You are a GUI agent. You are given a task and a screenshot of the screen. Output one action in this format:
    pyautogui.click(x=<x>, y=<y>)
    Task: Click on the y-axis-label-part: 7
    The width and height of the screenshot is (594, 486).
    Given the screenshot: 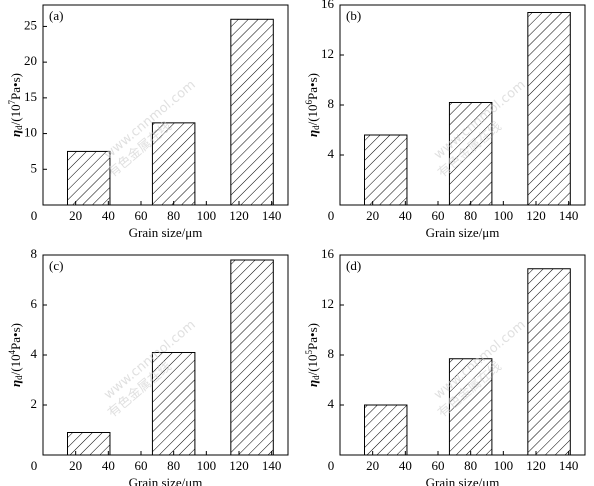 What is the action you would take?
    pyautogui.click(x=12, y=101)
    